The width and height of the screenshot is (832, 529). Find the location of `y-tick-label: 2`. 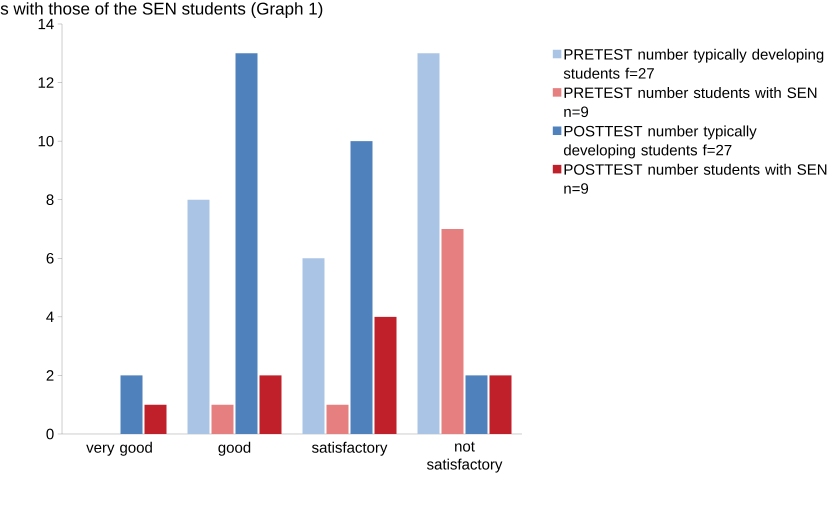

y-tick-label: 2 is located at coordinates (50, 375).